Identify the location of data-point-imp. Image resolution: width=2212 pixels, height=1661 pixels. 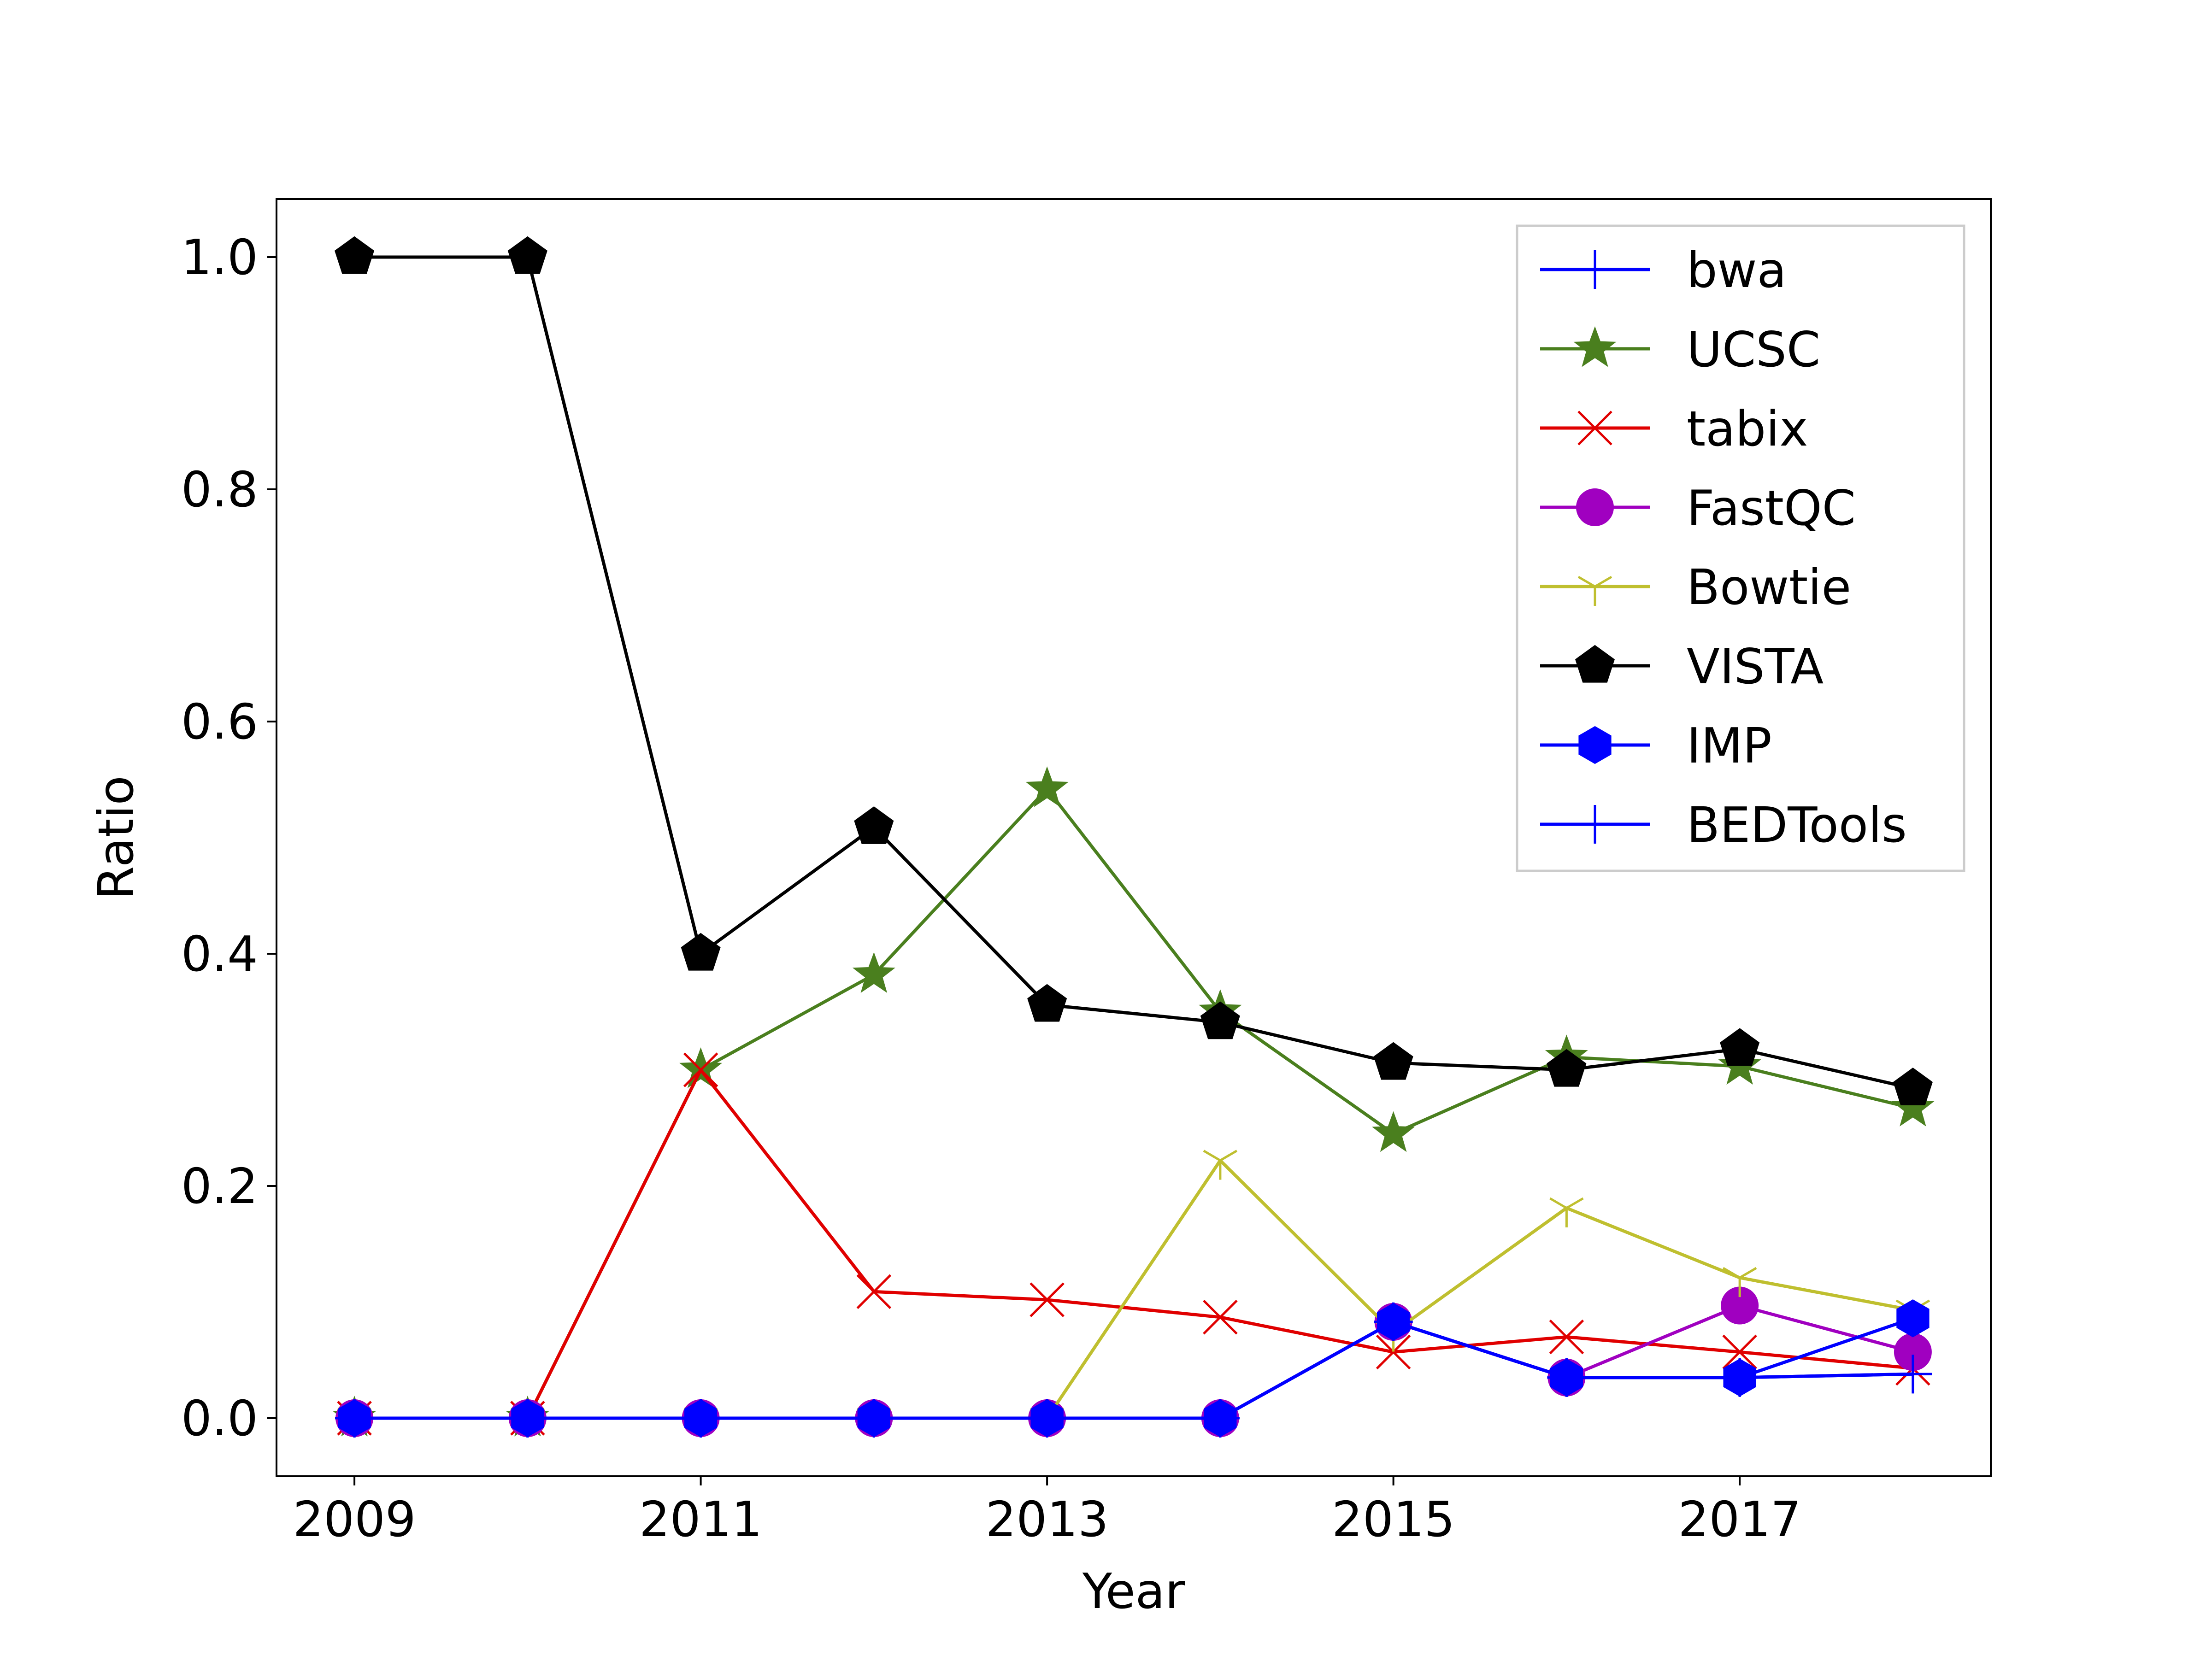
(1913, 1318).